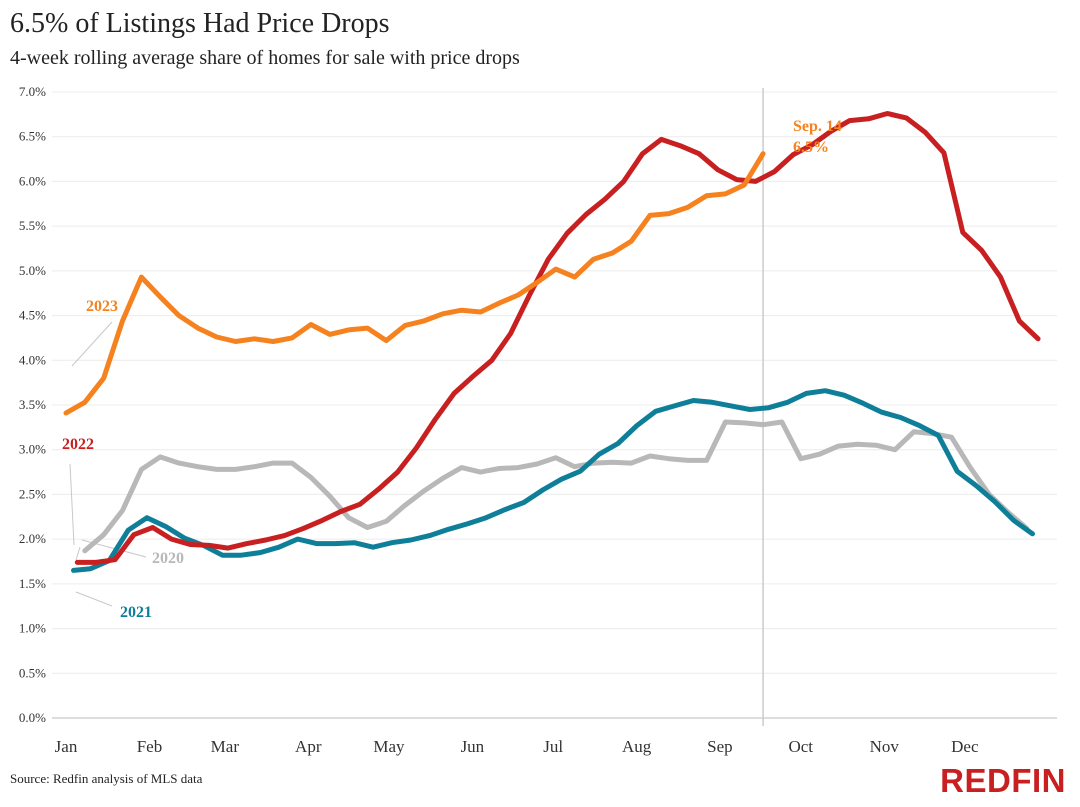 The image size is (1080, 807). I want to click on series-label-2023: 2023, so click(102, 306).